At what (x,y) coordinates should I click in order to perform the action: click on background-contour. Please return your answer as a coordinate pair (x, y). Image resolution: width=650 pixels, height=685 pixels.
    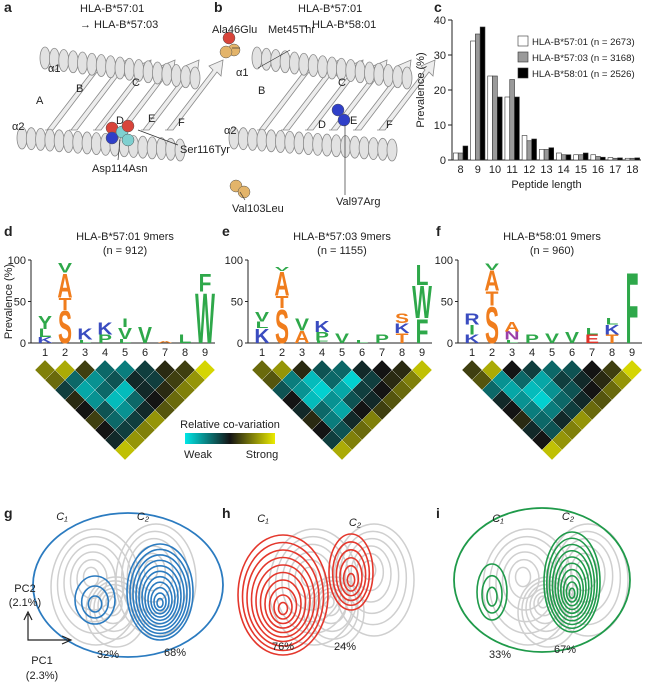
    Looking at the image, I should click on (116, 612).